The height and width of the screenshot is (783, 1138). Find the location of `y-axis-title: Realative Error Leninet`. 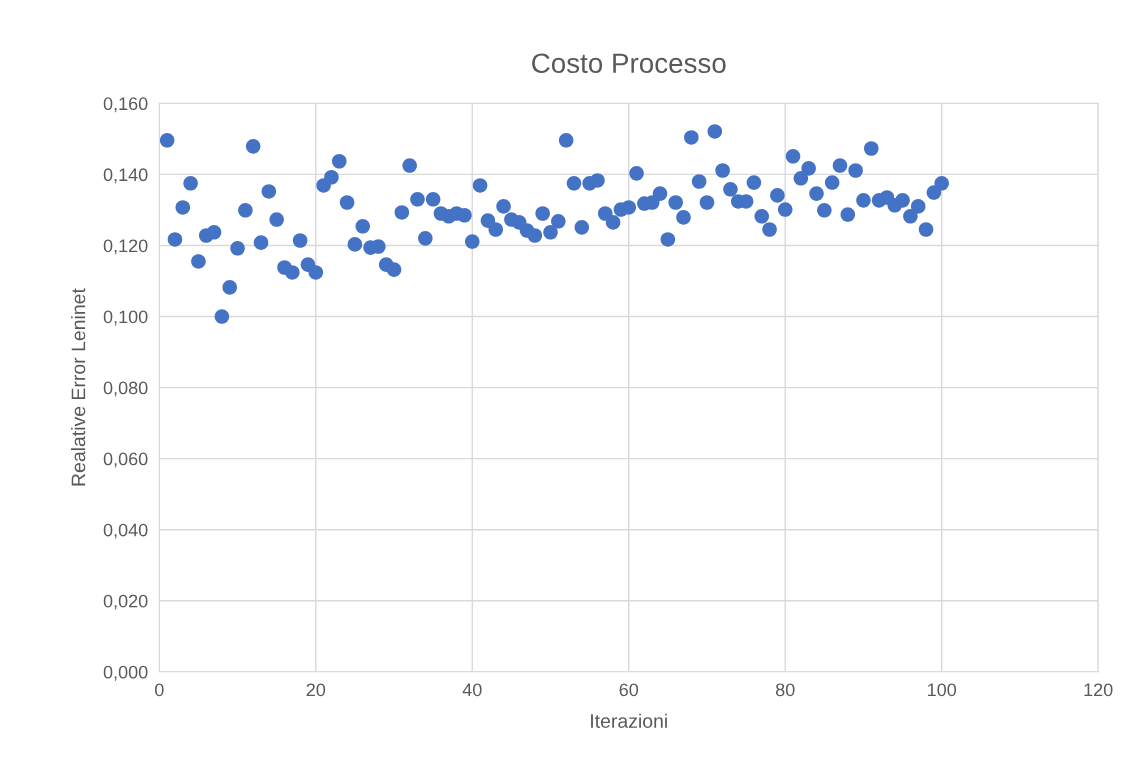

y-axis-title: Realative Error Leninet is located at coordinates (78, 387).